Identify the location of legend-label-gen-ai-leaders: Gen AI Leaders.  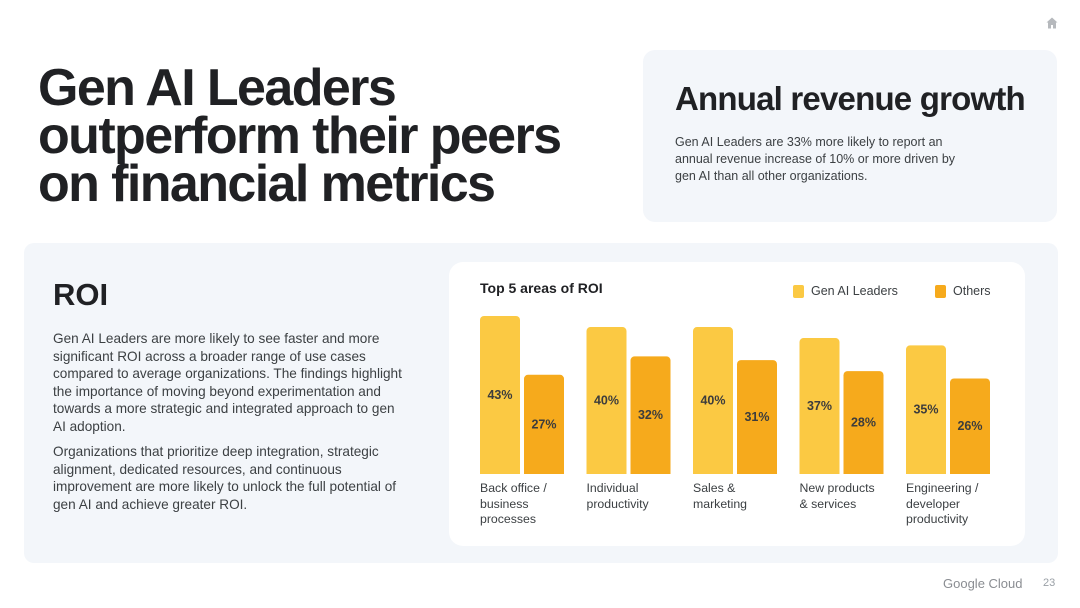
(854, 291).